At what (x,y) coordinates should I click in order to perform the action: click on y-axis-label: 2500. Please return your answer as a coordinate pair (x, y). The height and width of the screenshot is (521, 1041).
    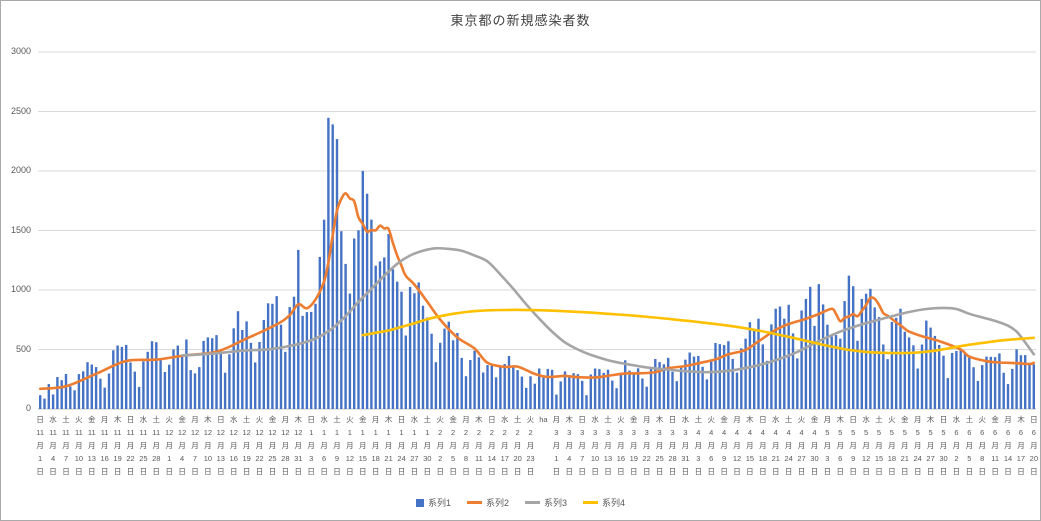
    Looking at the image, I should click on (20, 110).